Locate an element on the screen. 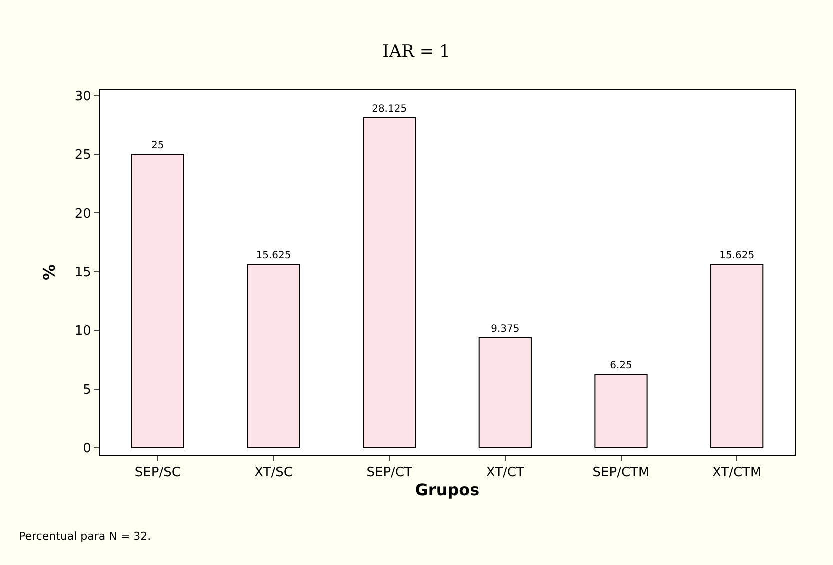  y-tick-label: 25 is located at coordinates (83, 156).